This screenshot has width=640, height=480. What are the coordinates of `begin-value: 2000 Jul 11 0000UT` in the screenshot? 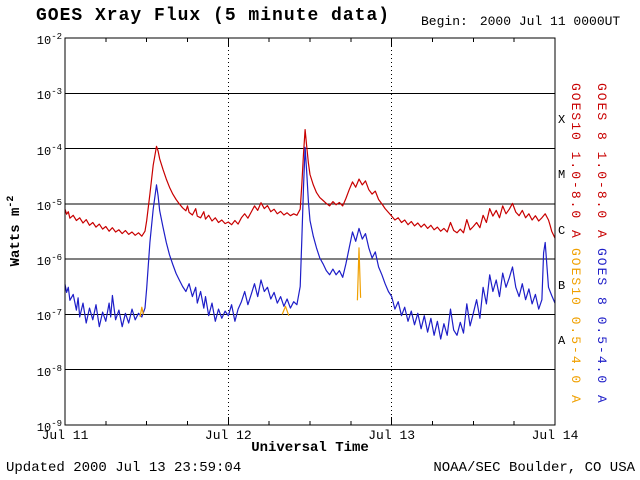 It's located at (550, 21).